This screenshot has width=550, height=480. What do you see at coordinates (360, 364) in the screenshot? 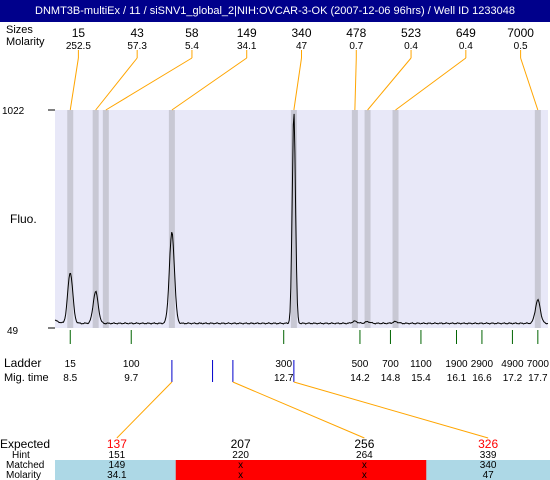
I see `ladder-size-label: 500` at bounding box center [360, 364].